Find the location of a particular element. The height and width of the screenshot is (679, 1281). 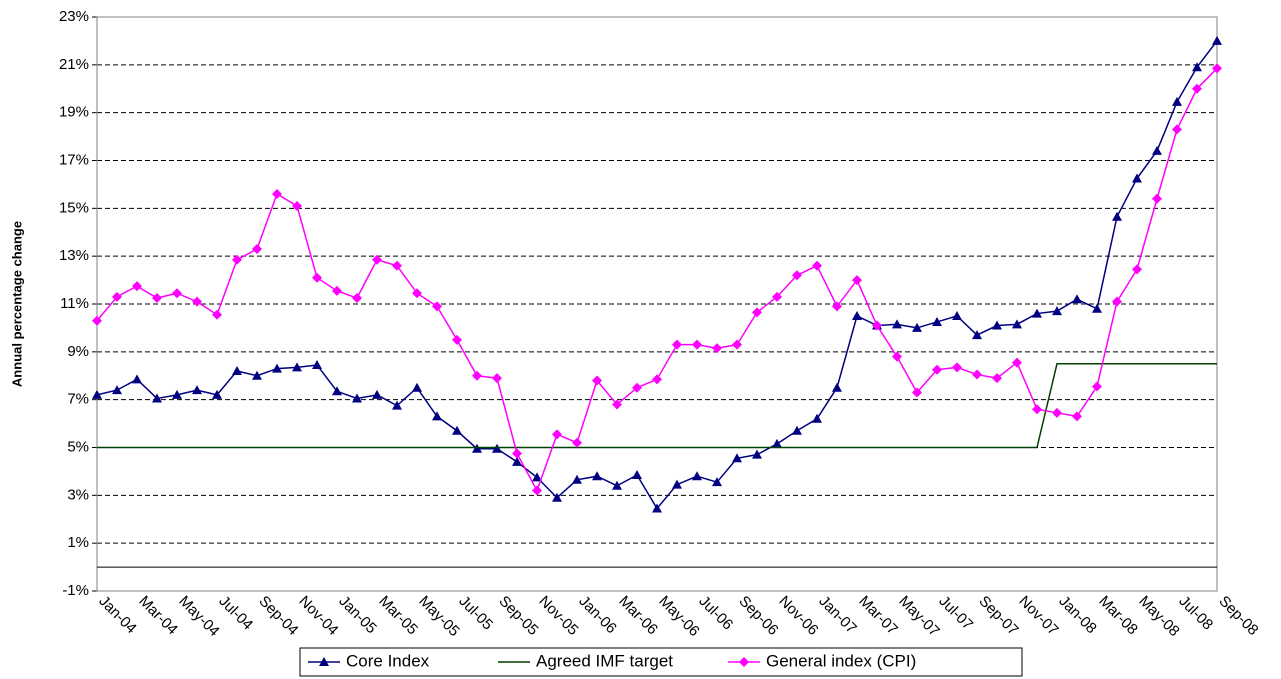

y-tick-label: 11% is located at coordinates (74, 303).